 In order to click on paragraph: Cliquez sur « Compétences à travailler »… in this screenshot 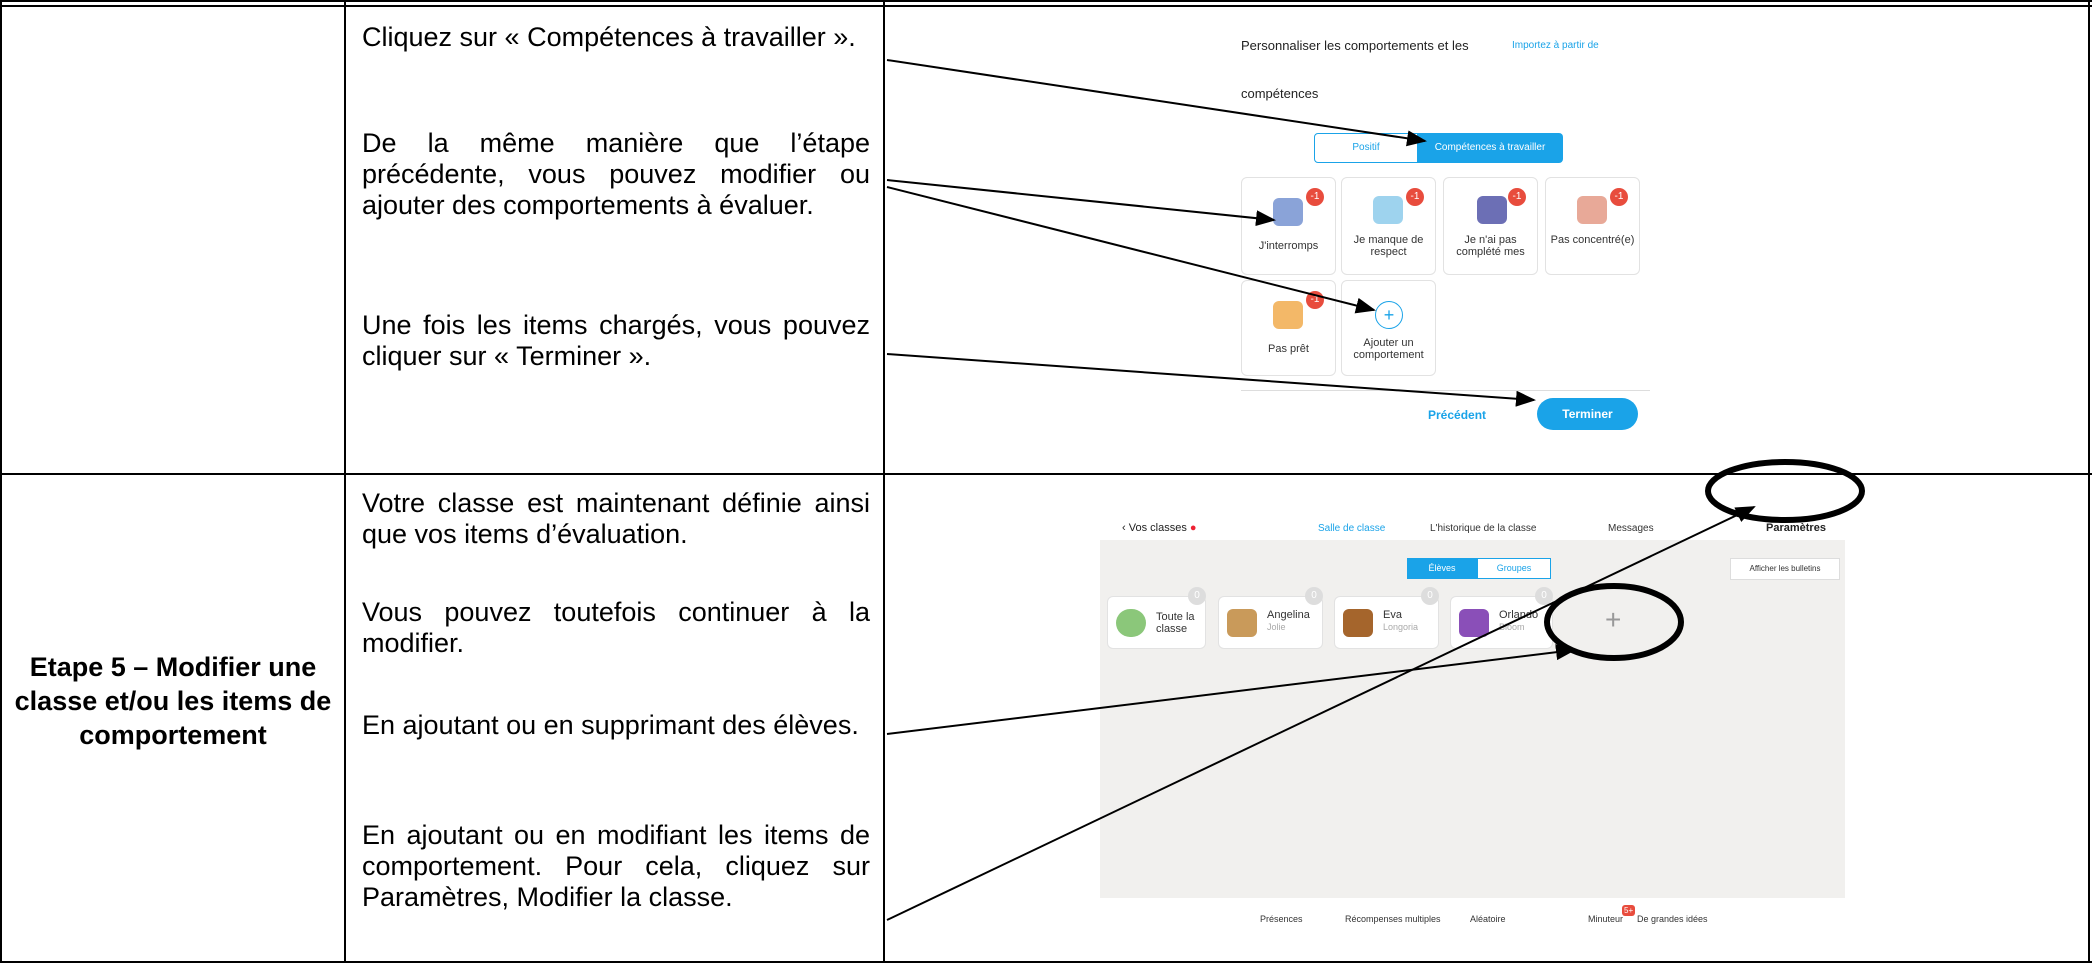, I will do `click(609, 37)`.